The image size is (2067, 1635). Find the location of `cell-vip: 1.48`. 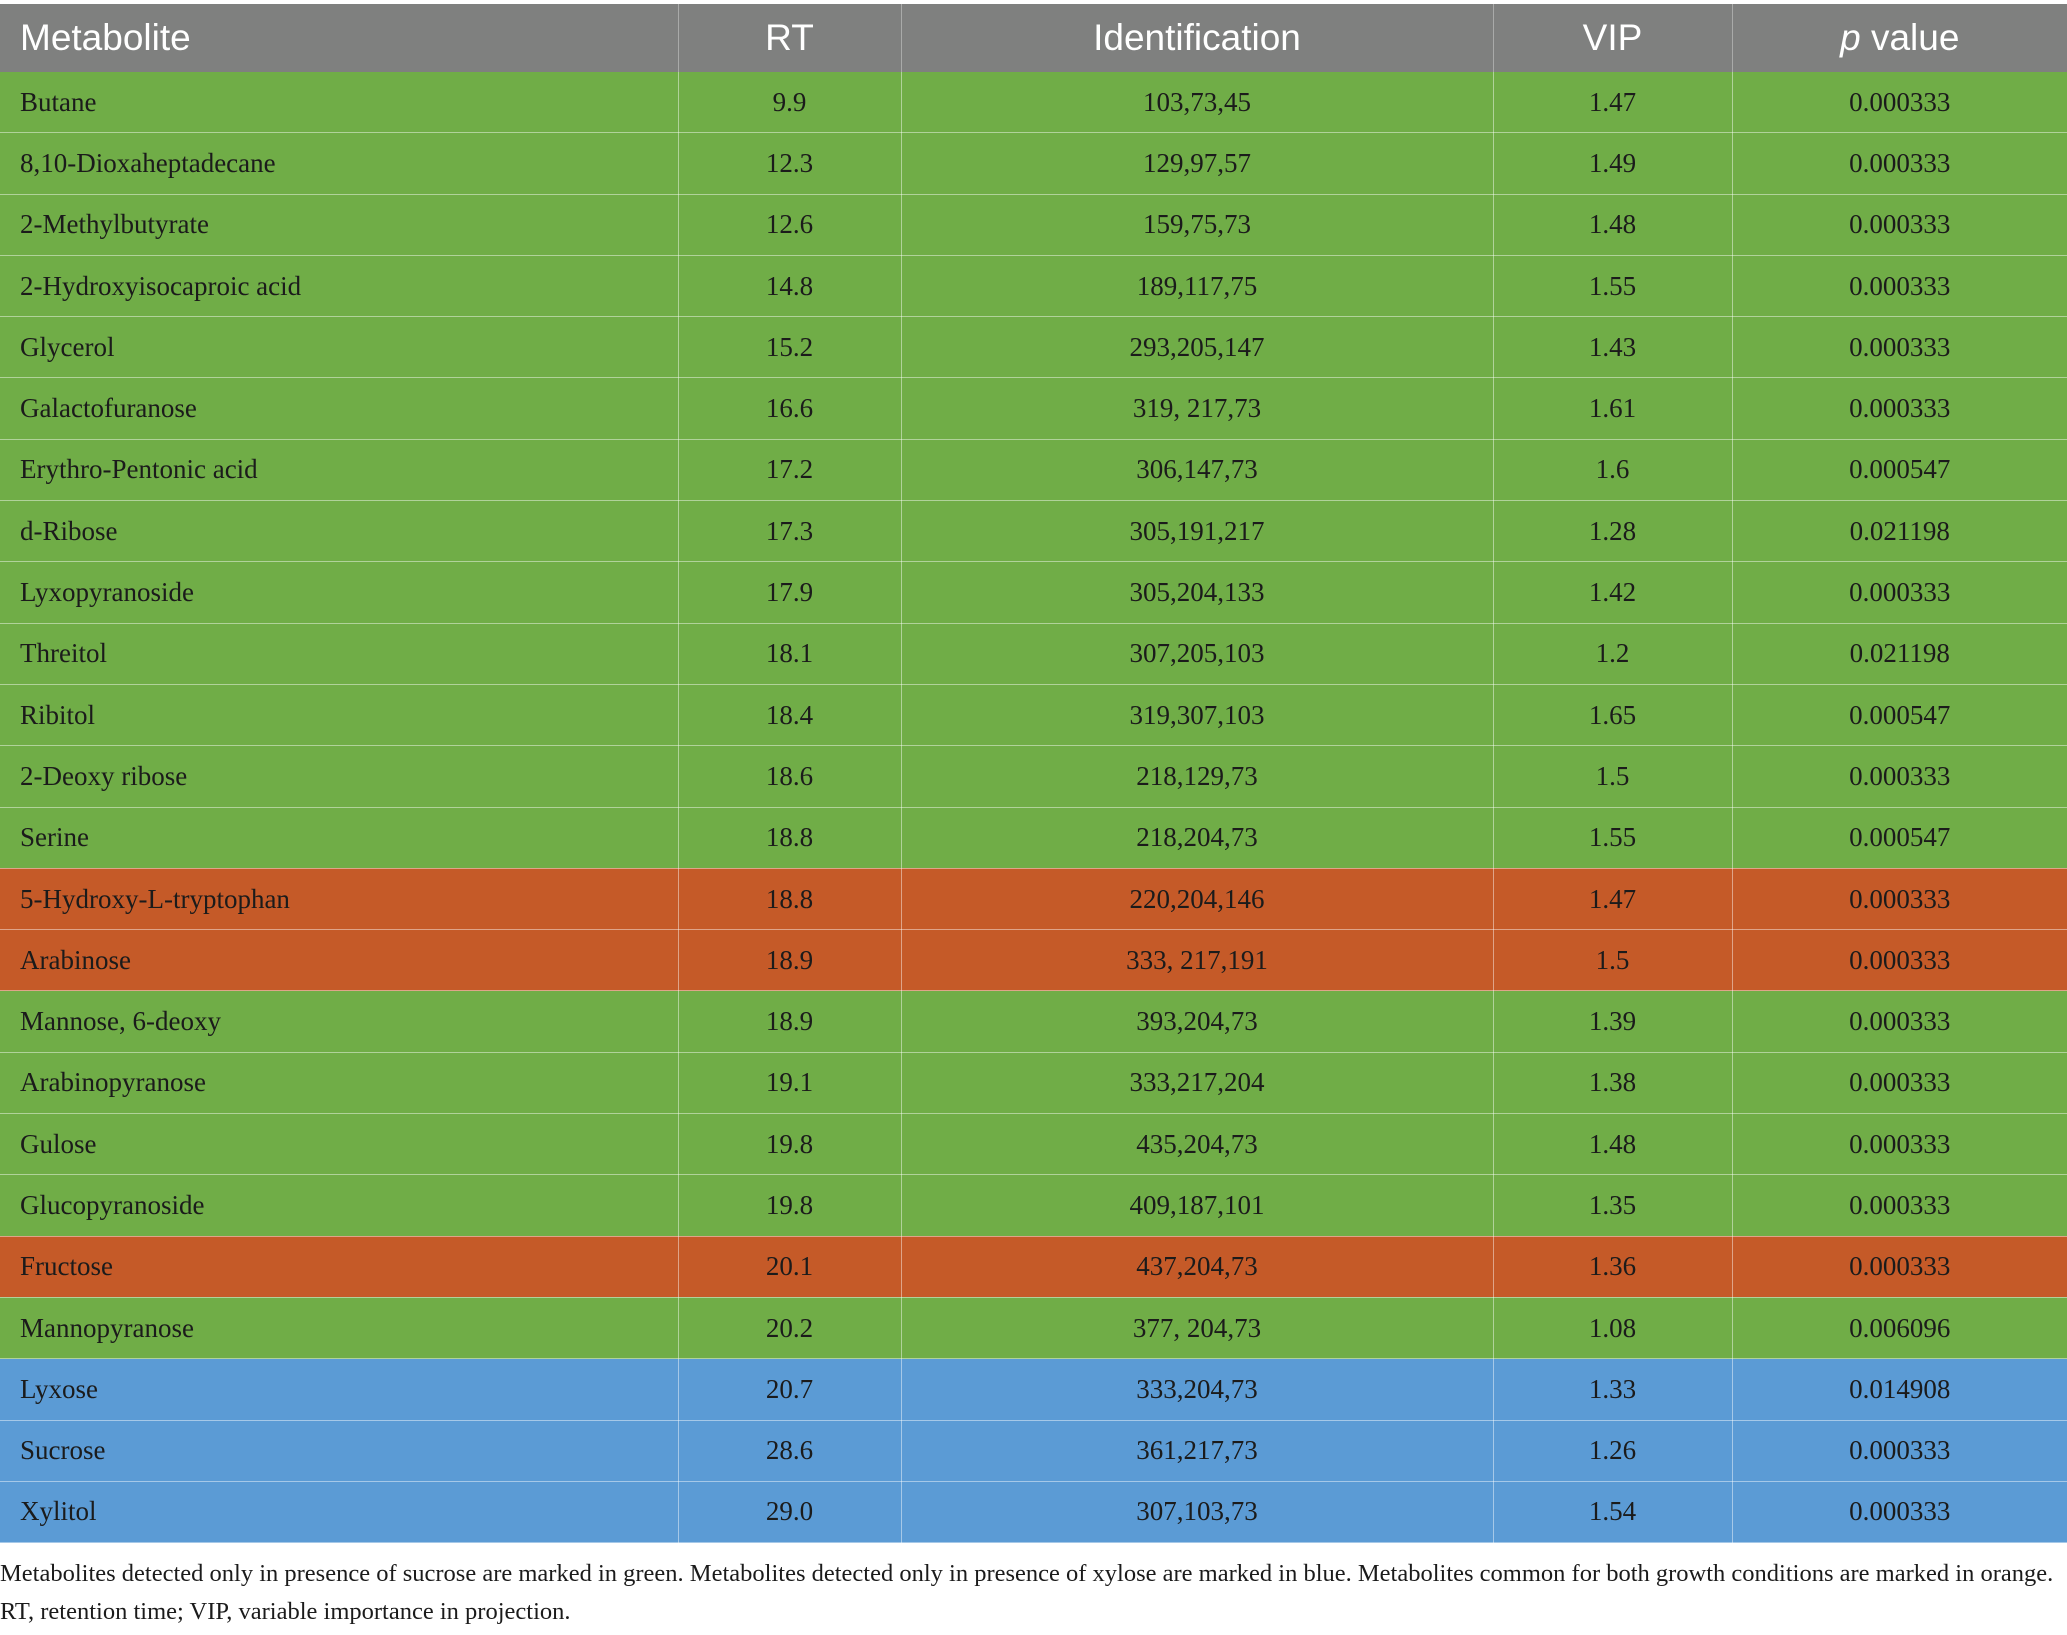

cell-vip: 1.48 is located at coordinates (1613, 1144).